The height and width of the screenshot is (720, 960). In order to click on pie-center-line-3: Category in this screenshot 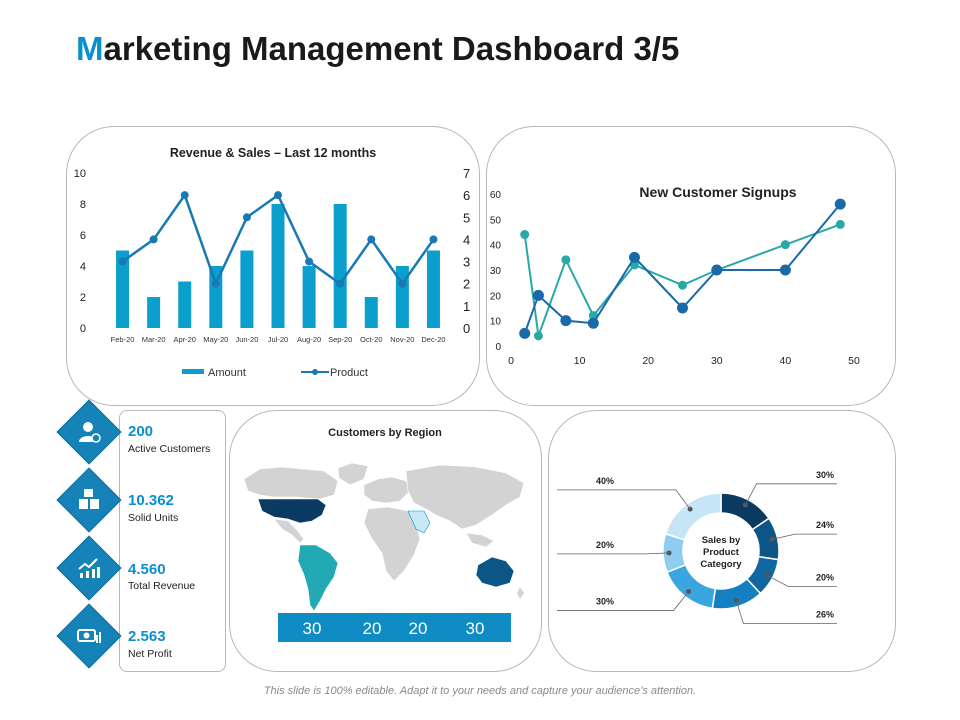, I will do `click(721, 564)`.